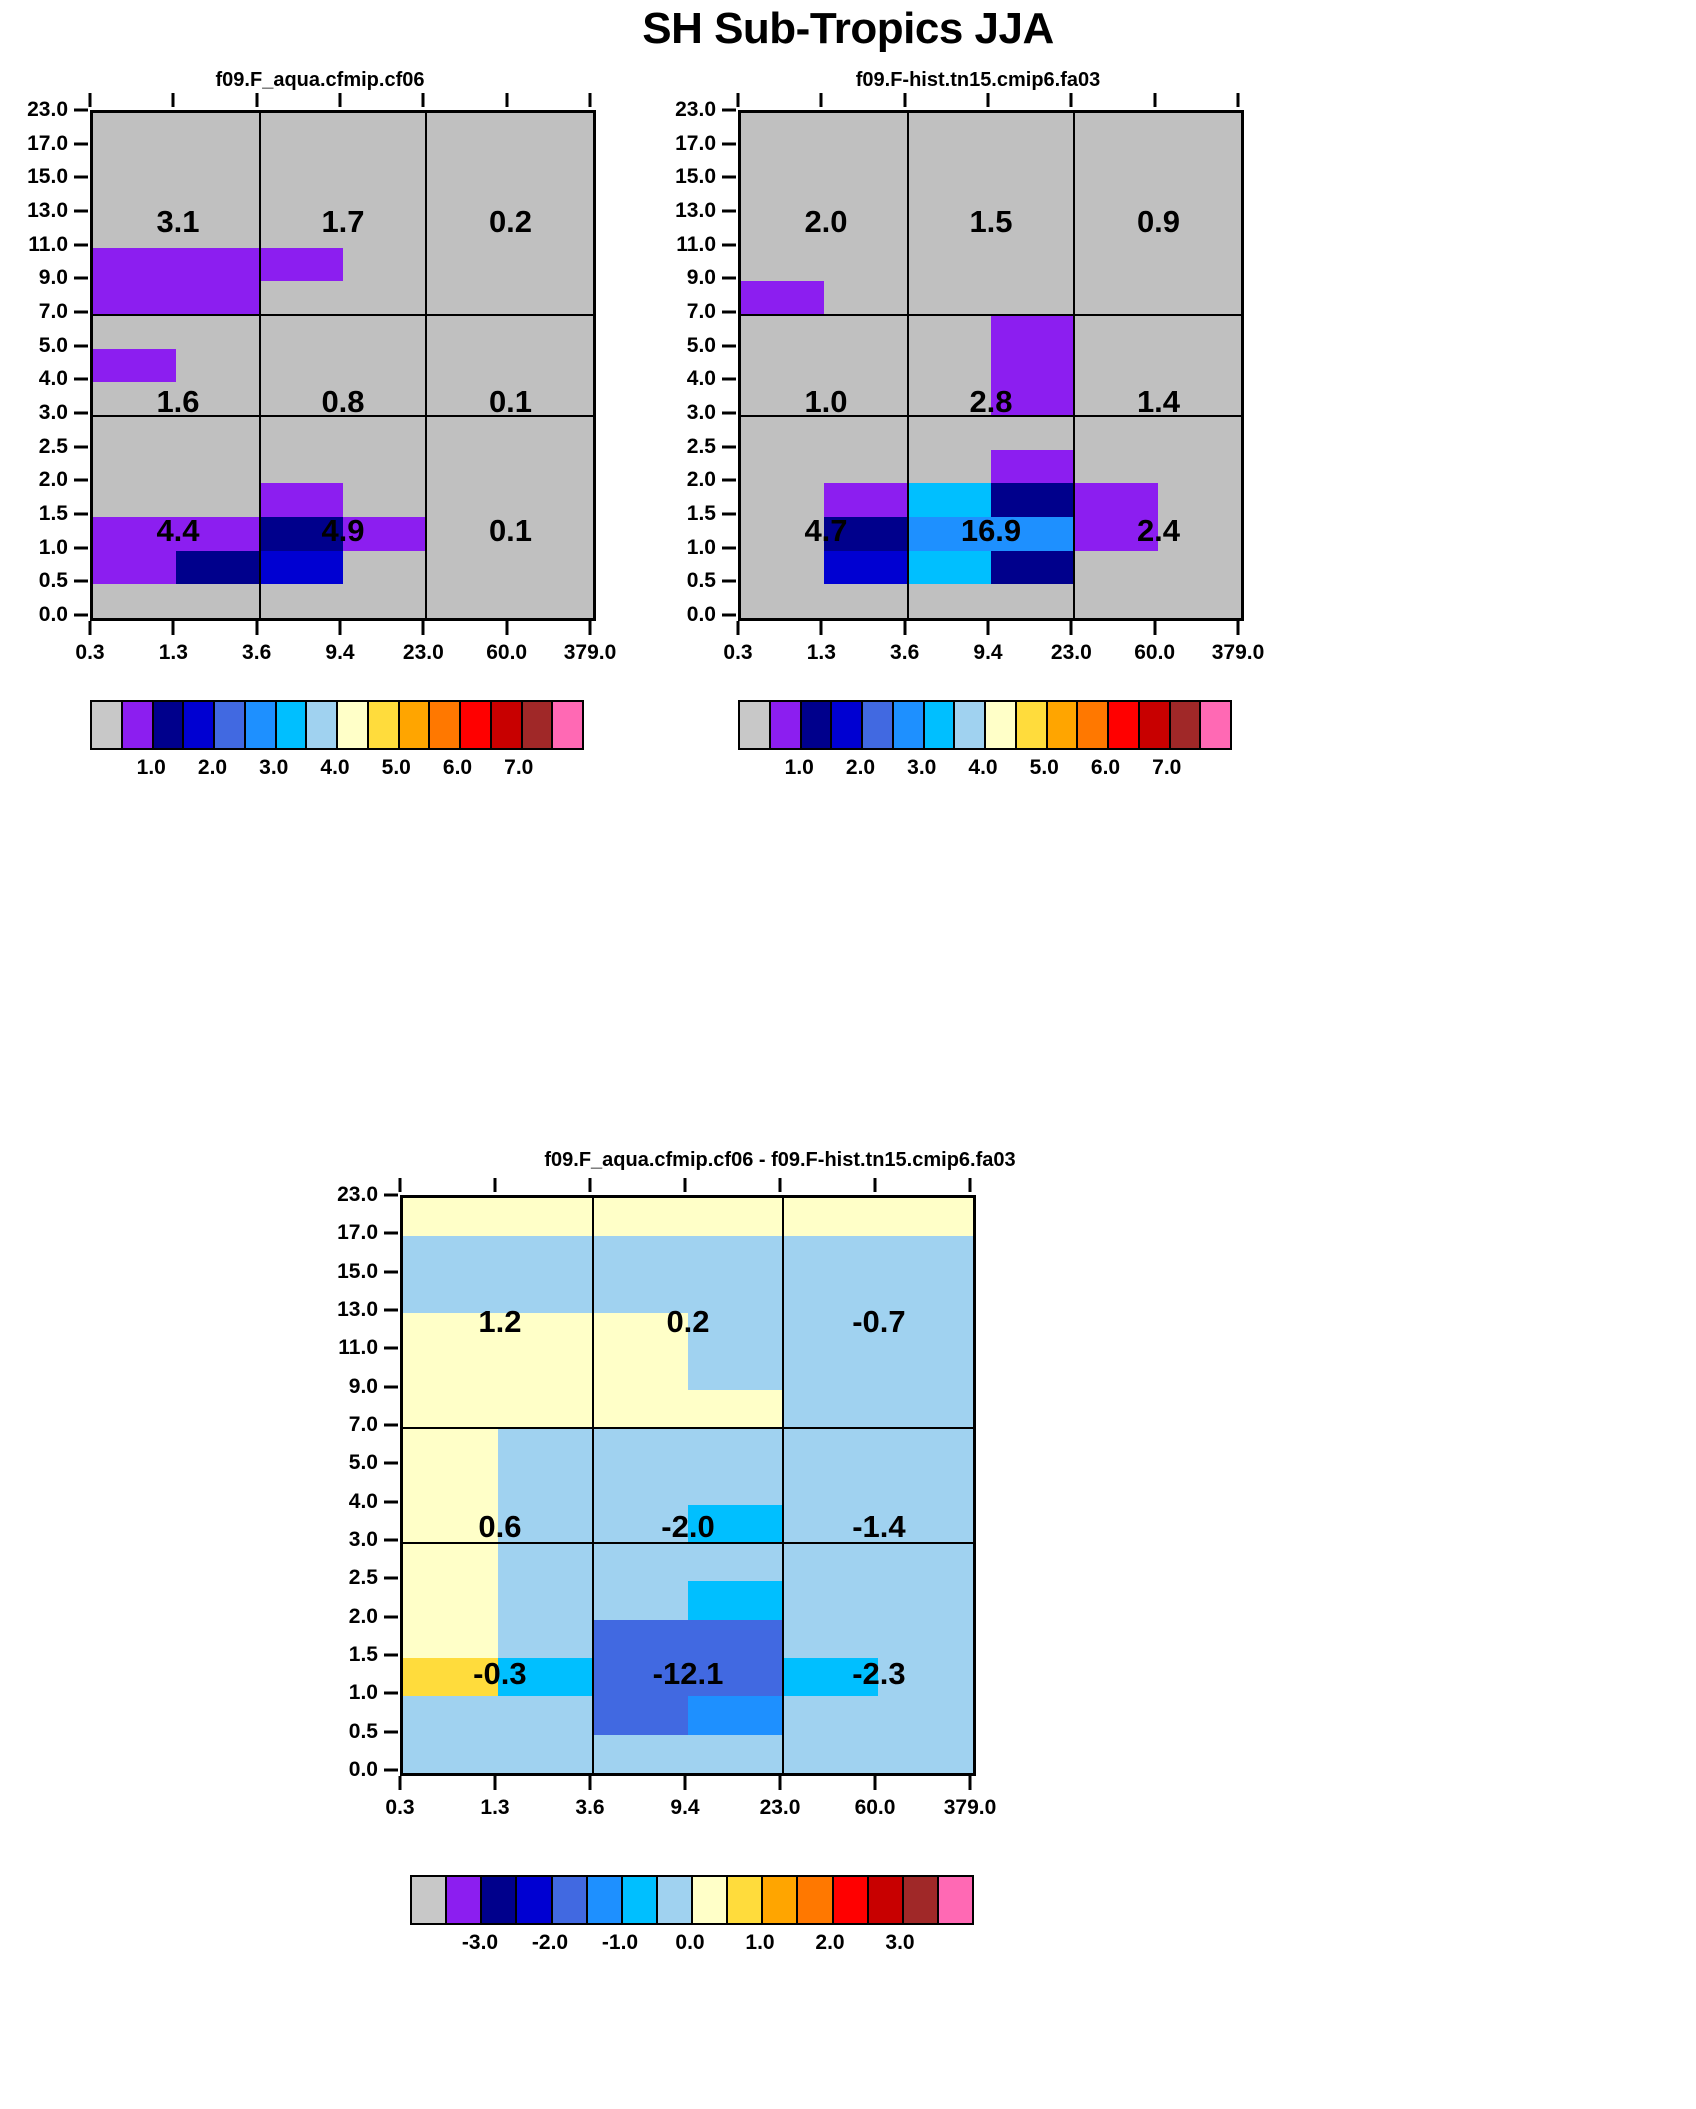 This screenshot has width=1696, height=2109. I want to click on y-axis-tick-label: 0.5, so click(363, 1731).